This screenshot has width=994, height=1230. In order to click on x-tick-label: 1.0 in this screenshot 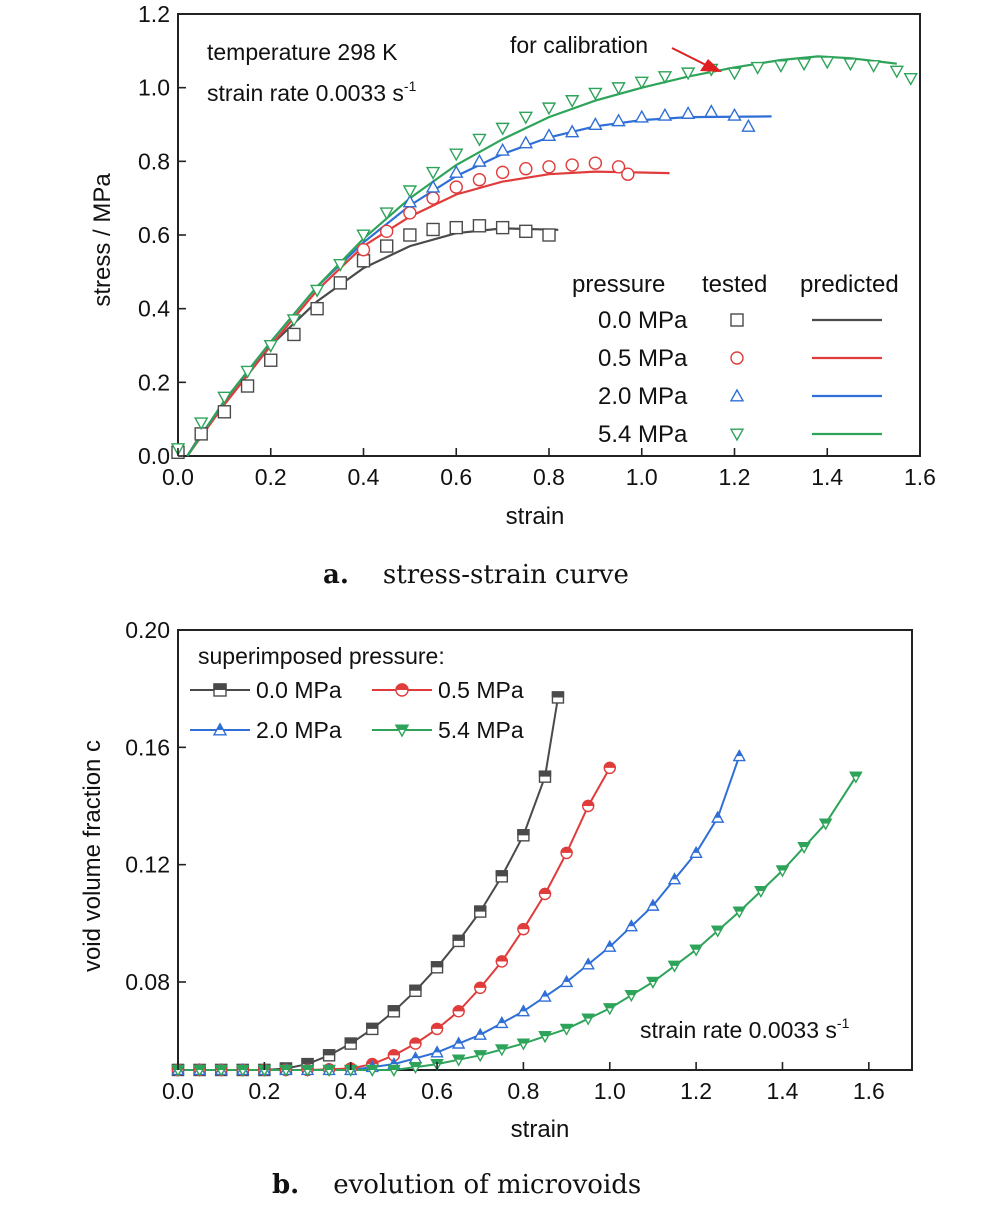, I will do `click(610, 1091)`.